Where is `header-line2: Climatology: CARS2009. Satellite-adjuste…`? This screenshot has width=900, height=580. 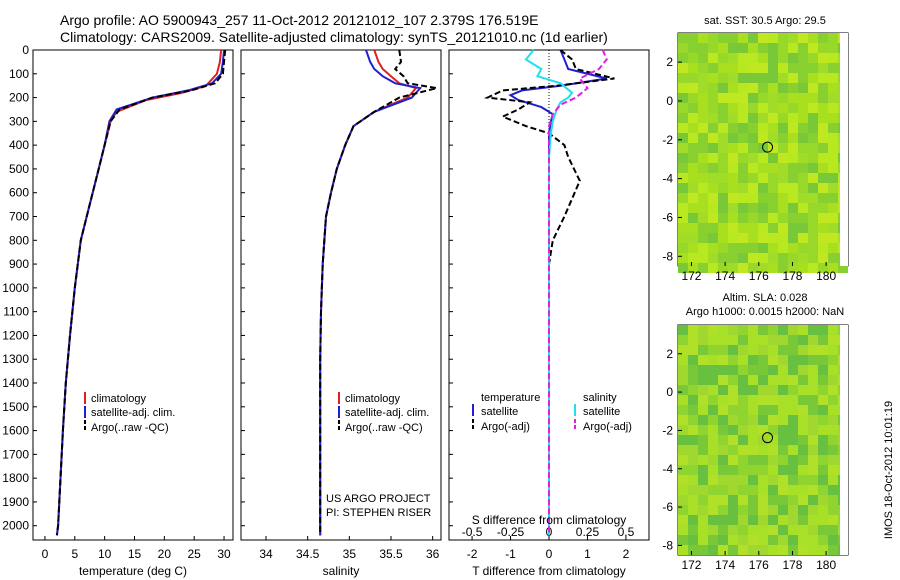
header-line2: Climatology: CARS2009. Satellite-adjuste… is located at coordinates (334, 37).